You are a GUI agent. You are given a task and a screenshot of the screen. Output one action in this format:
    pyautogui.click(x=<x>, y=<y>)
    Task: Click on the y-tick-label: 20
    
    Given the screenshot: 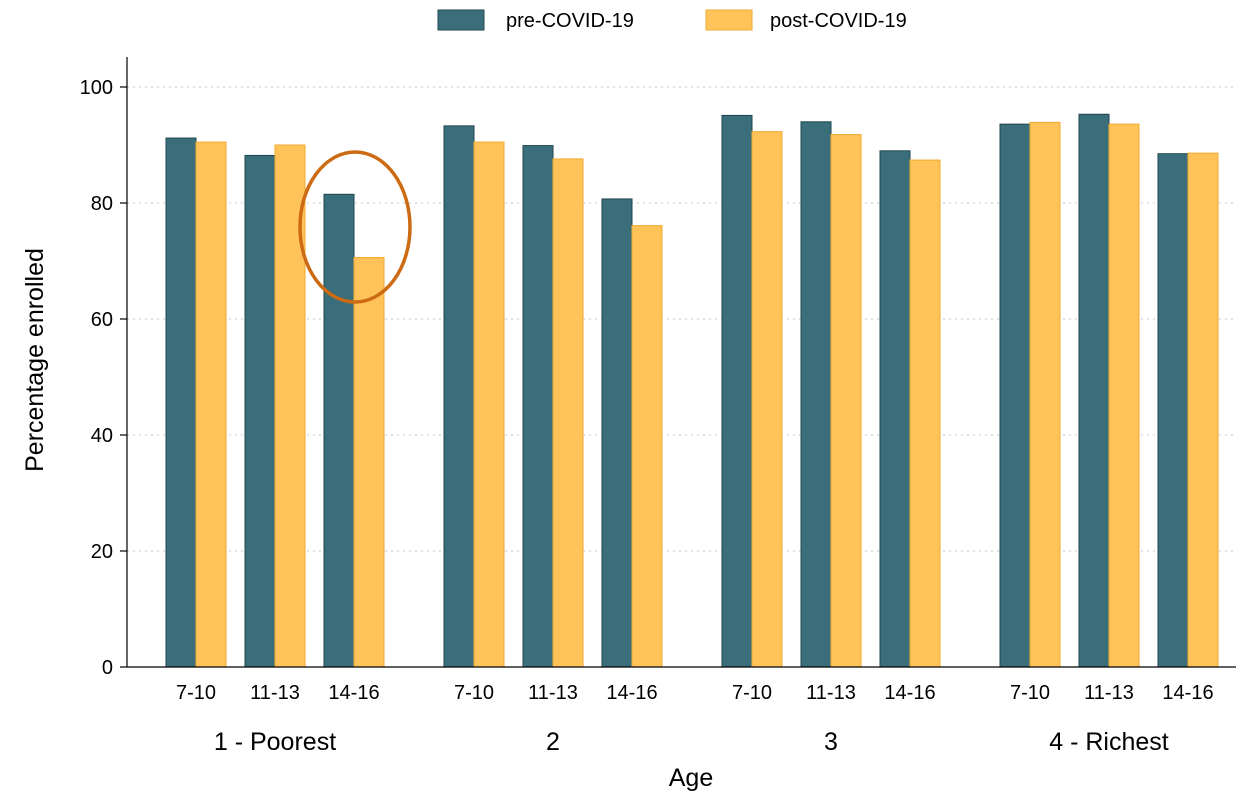 What is the action you would take?
    pyautogui.click(x=102, y=552)
    